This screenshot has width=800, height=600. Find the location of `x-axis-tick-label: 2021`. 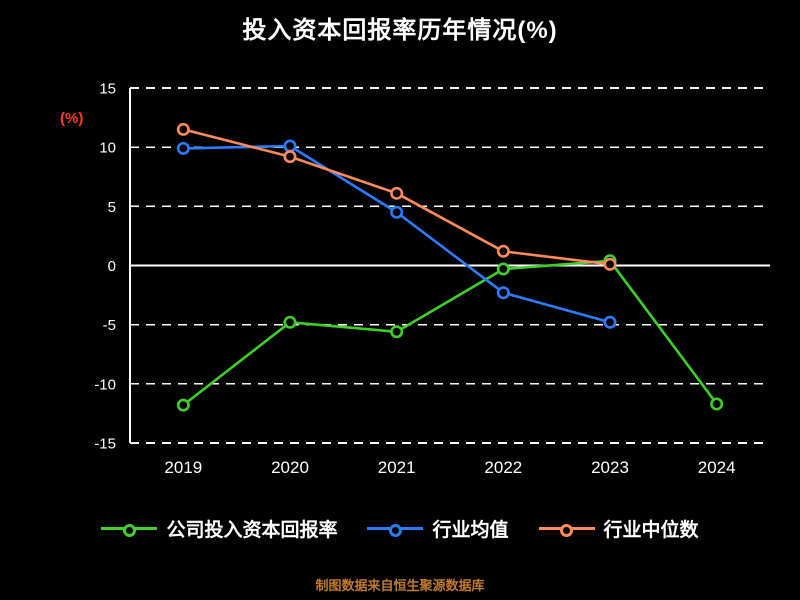

x-axis-tick-label: 2021 is located at coordinates (397, 467).